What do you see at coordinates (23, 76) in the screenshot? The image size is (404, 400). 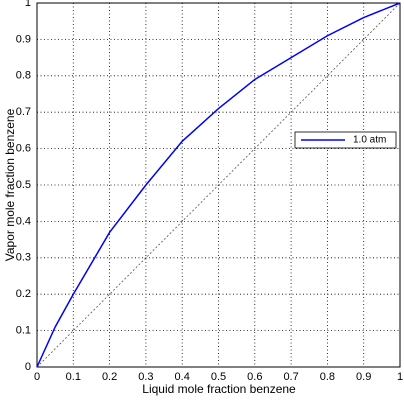 I see `y-tick-label: 0.8` at bounding box center [23, 76].